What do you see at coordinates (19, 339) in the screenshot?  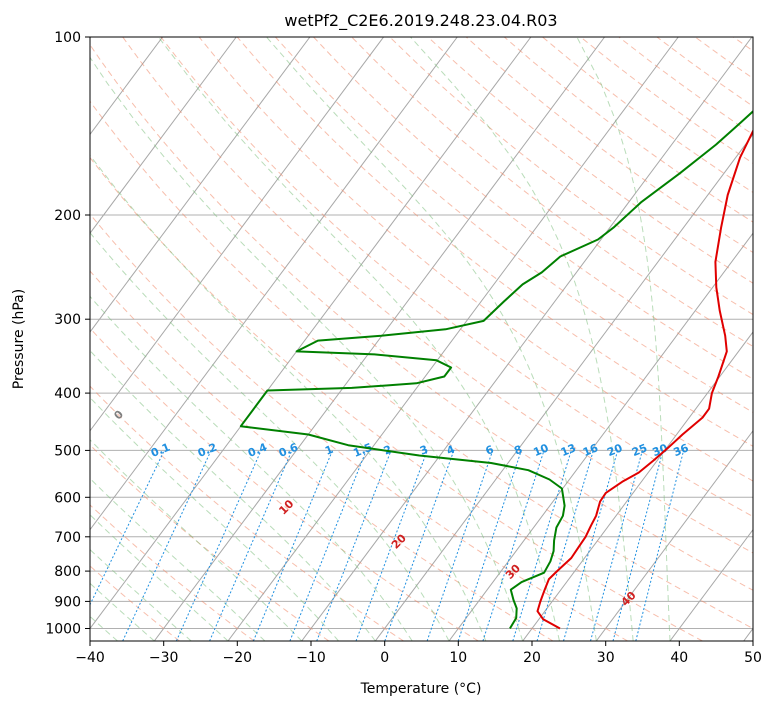 I see `y-axis-label: Pressure (hPa)` at bounding box center [19, 339].